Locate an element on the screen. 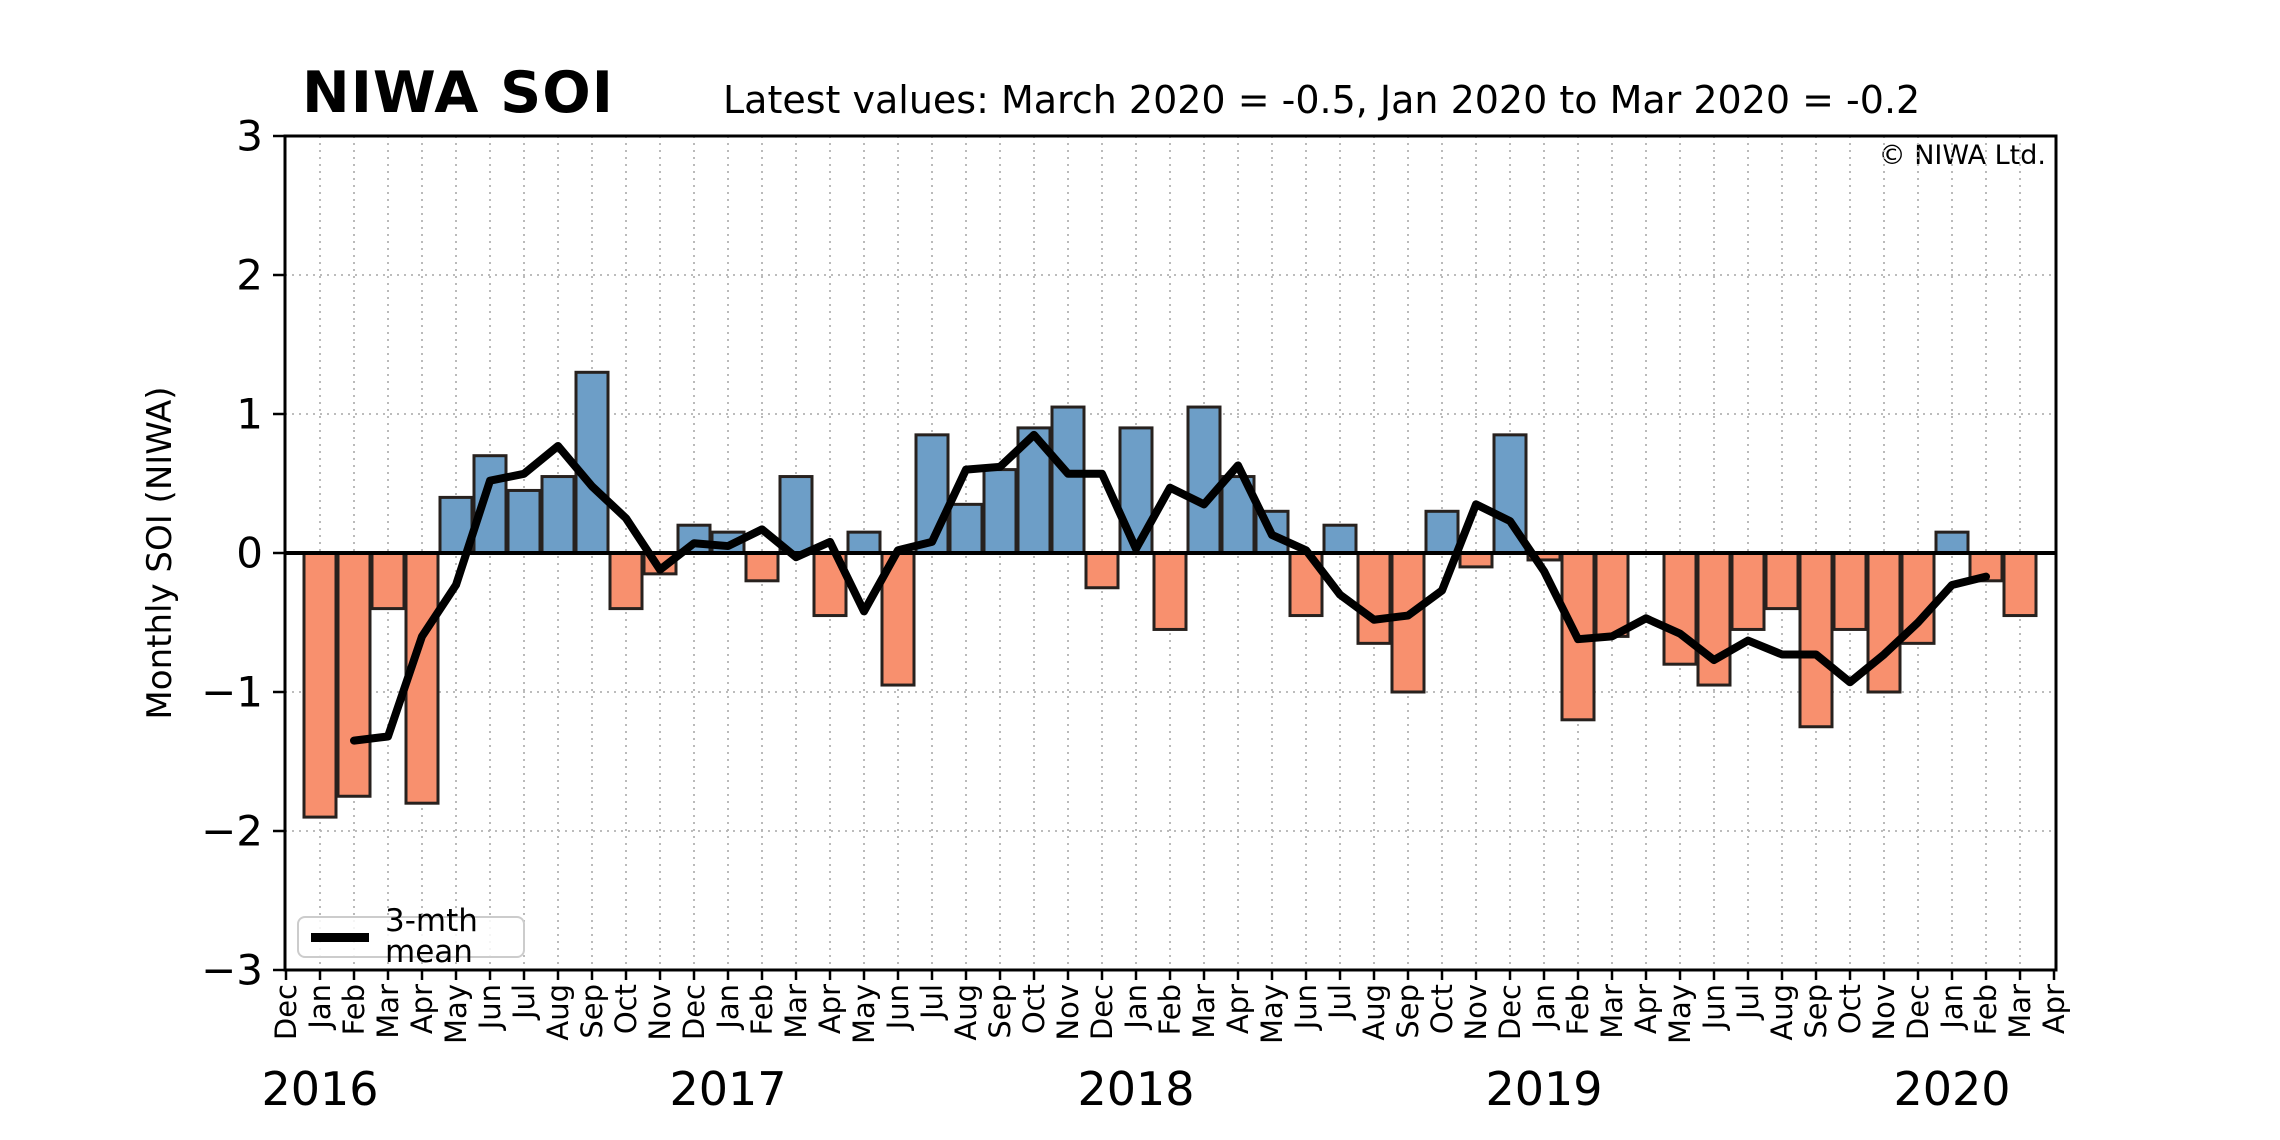 This screenshot has width=2280, height=1140. y-tick-label: −1 is located at coordinates (232, 692).